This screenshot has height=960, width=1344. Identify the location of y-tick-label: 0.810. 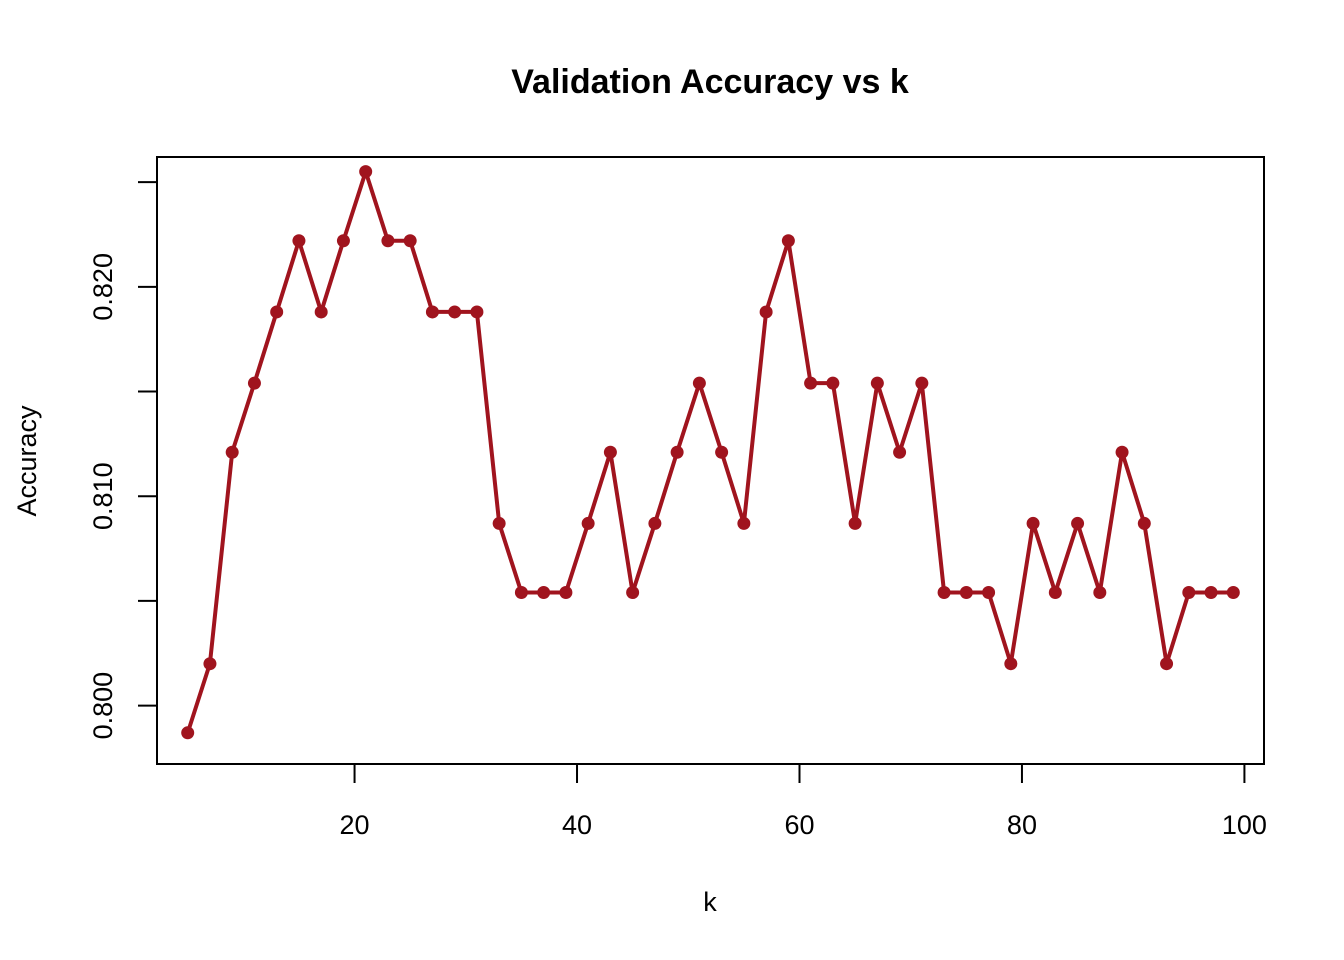
(103, 496).